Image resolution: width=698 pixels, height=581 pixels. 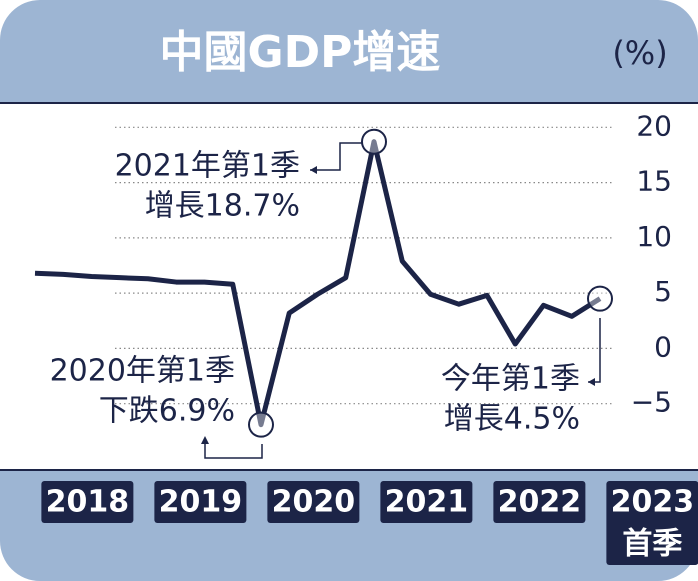 What do you see at coordinates (654, 125) in the screenshot?
I see `y-tick-label: 20` at bounding box center [654, 125].